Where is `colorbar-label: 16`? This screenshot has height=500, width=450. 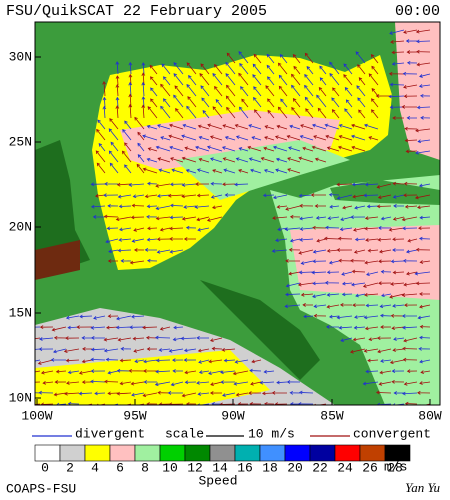 colorbar-label: 16 is located at coordinates (245, 467).